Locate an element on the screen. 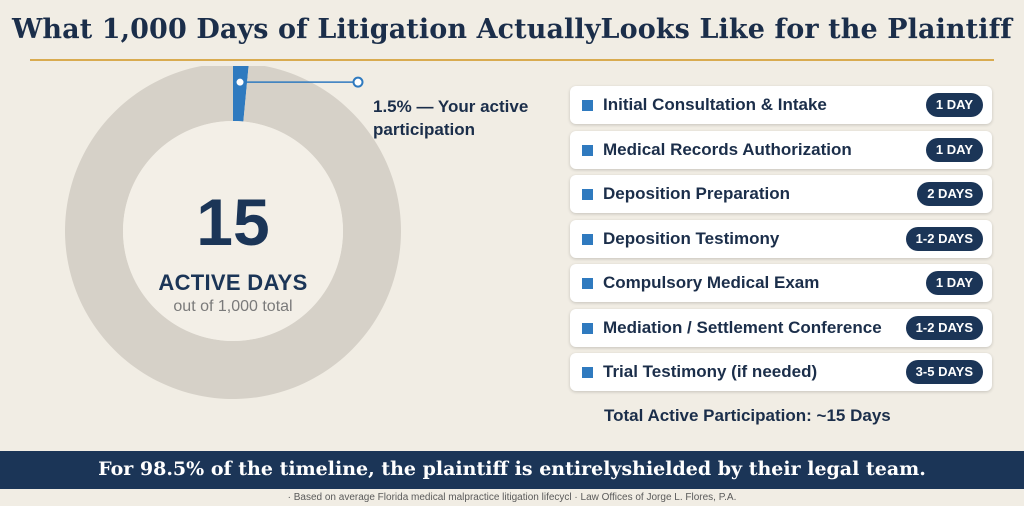 The height and width of the screenshot is (506, 1024). task-item: Deposition Preparation 2 DAYS is located at coordinates (781, 194).